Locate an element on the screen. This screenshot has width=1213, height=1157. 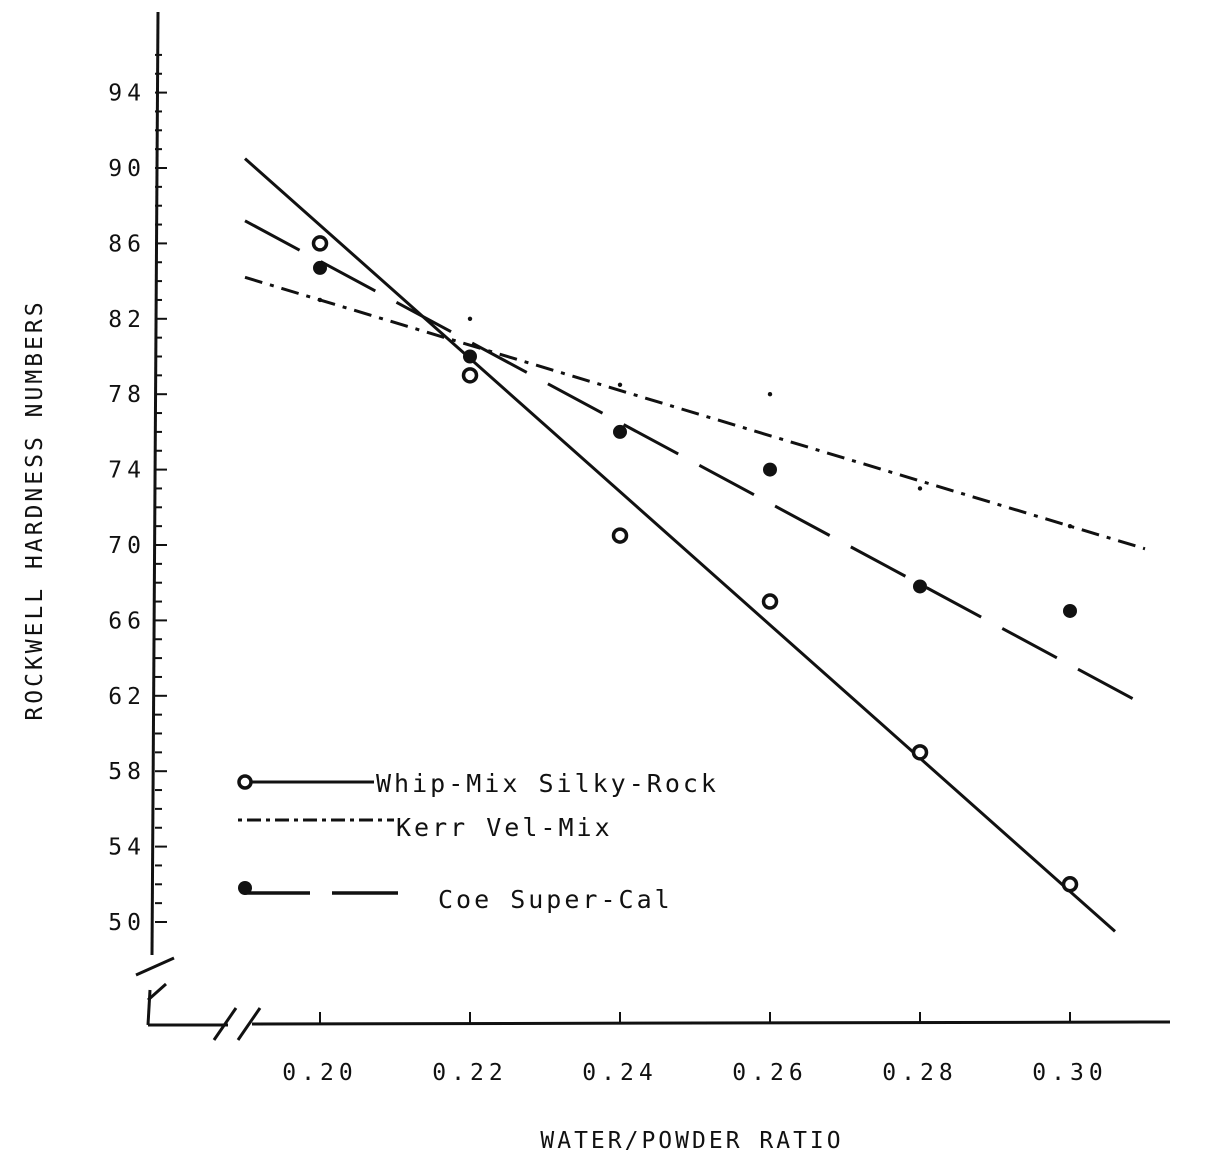
legend-item-whip-mix: Whip-Mix Silky-Rock is located at coordinates (478, 783).